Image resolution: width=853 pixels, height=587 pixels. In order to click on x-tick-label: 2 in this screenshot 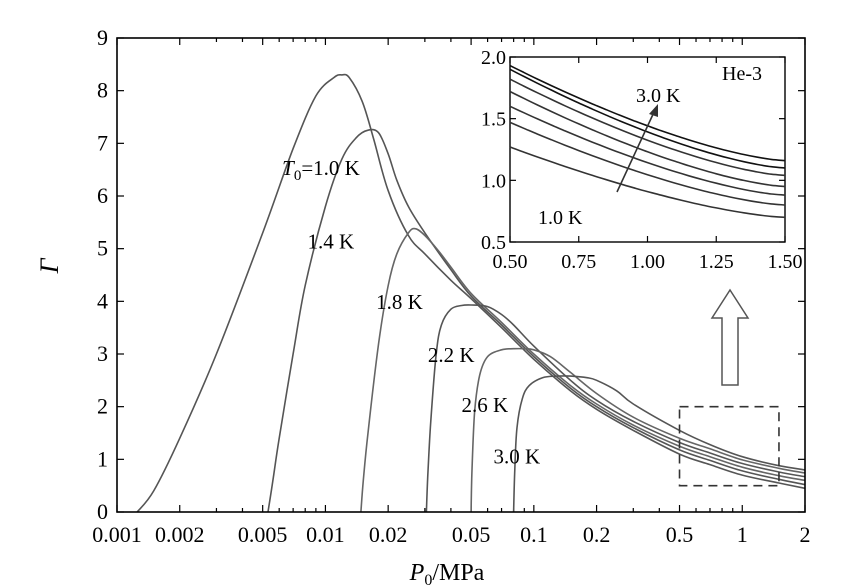, I will do `click(805, 534)`.